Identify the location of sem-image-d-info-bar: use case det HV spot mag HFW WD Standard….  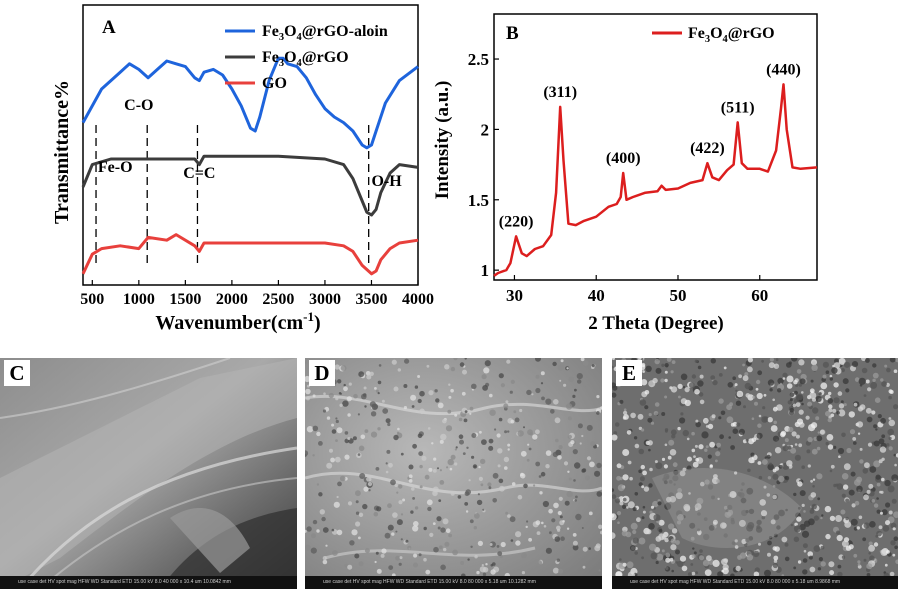
(453, 582).